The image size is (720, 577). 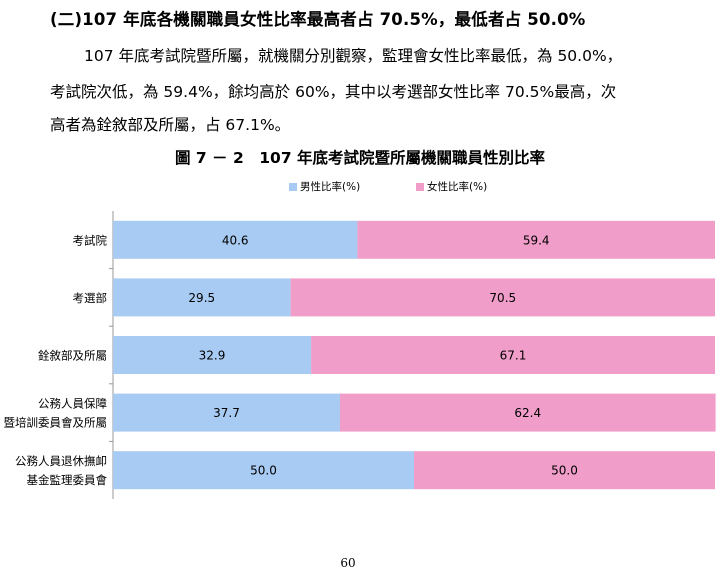 I want to click on paragraph-line-1: 107 年底考試院暨所屬，就機關分別觀察，監理會女性比率最低，為 50.0%，, so click(x=353, y=56).